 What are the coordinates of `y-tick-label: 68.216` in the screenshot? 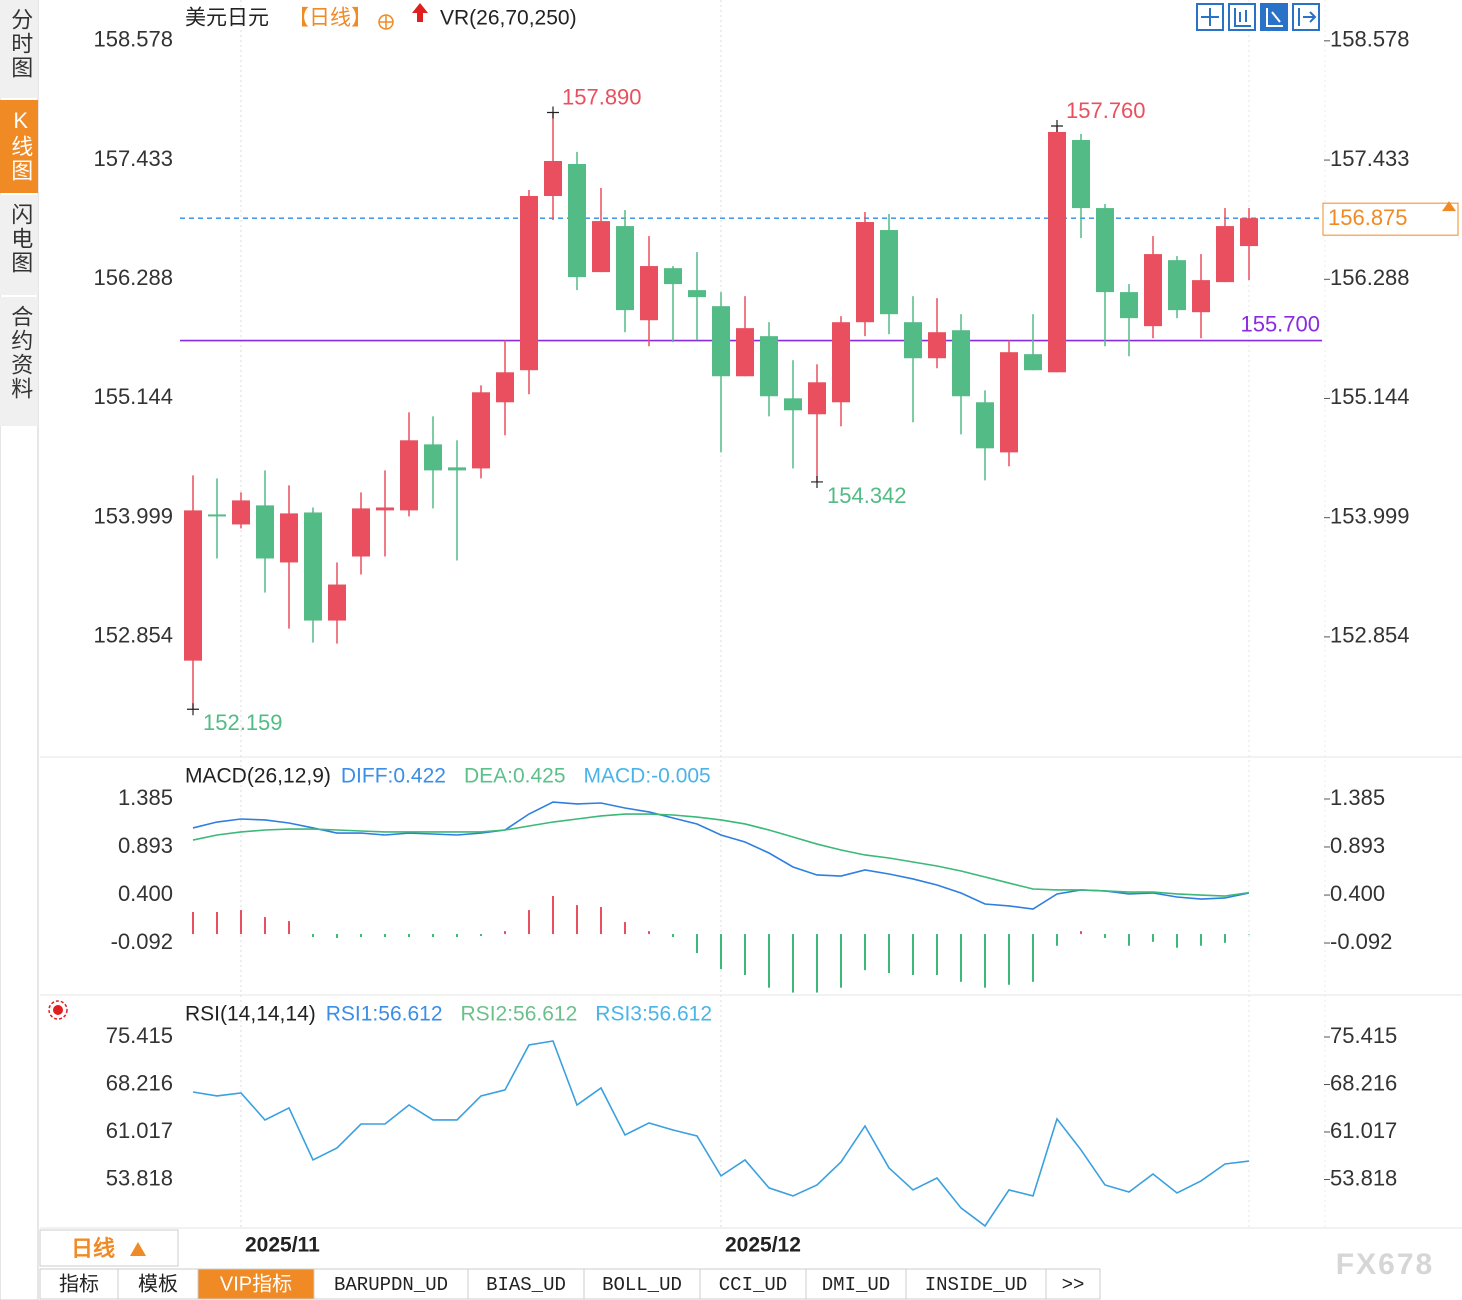 It's located at (139, 1082).